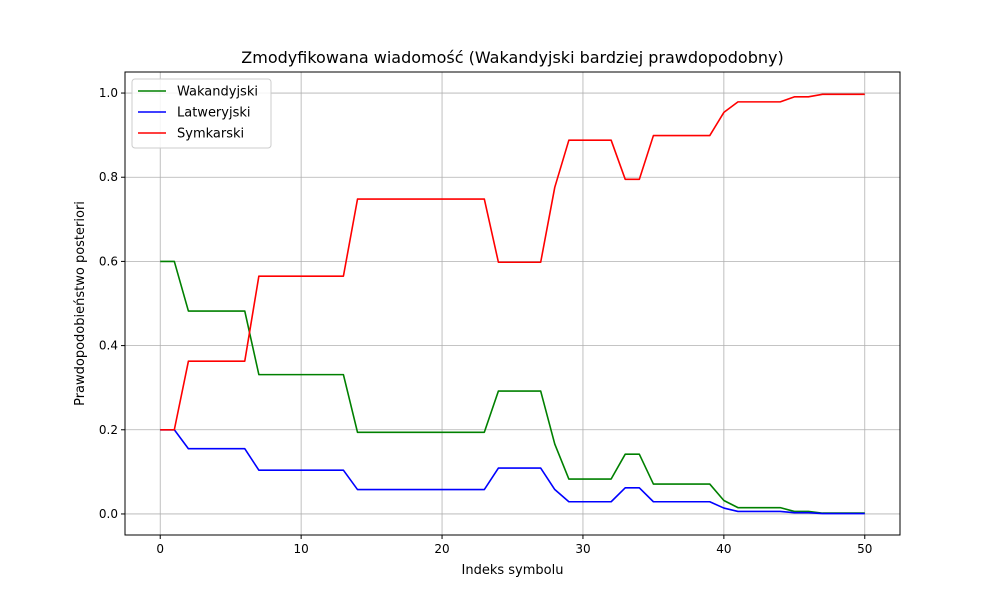  I want to click on legend-box, so click(201, 113).